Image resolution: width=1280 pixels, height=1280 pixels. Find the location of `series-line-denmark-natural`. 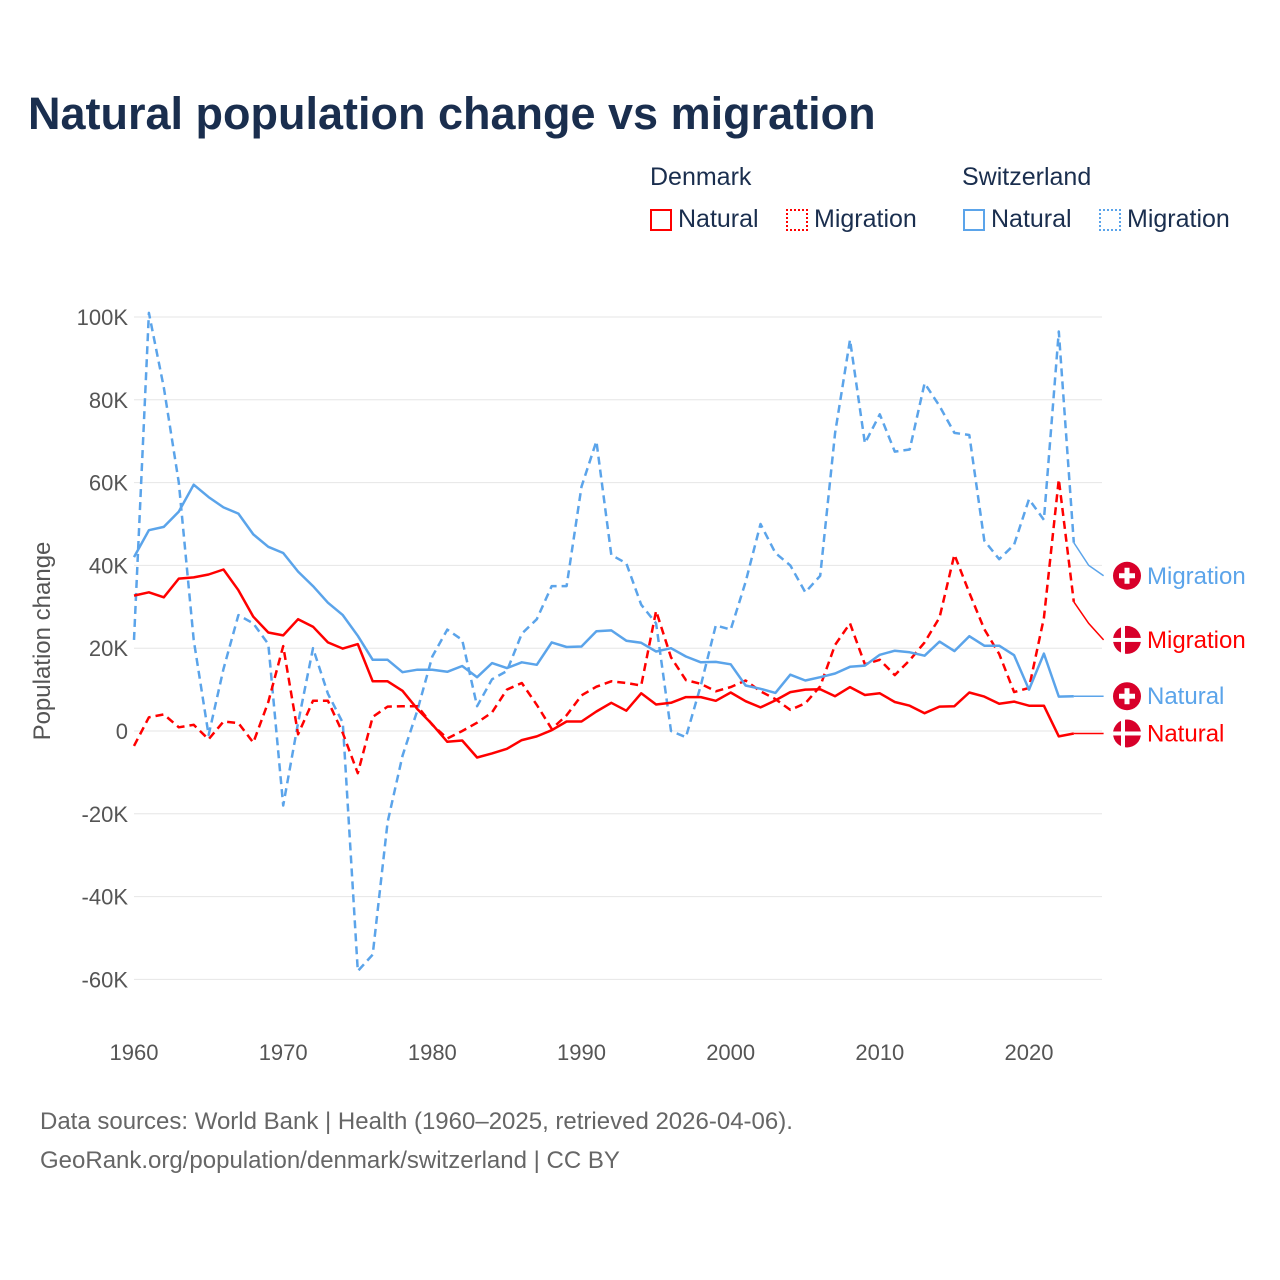

series-line-denmark-natural is located at coordinates (604, 663).